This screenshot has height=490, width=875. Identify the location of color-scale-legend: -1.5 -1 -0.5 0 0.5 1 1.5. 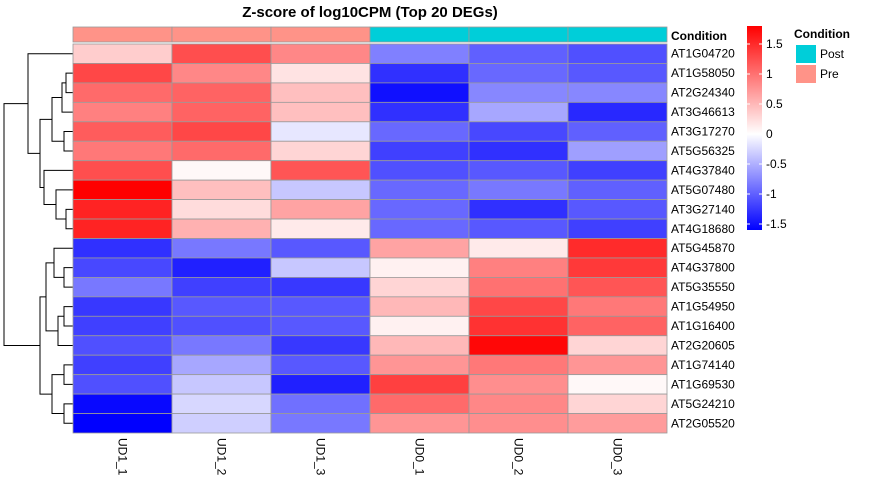
(767, 128).